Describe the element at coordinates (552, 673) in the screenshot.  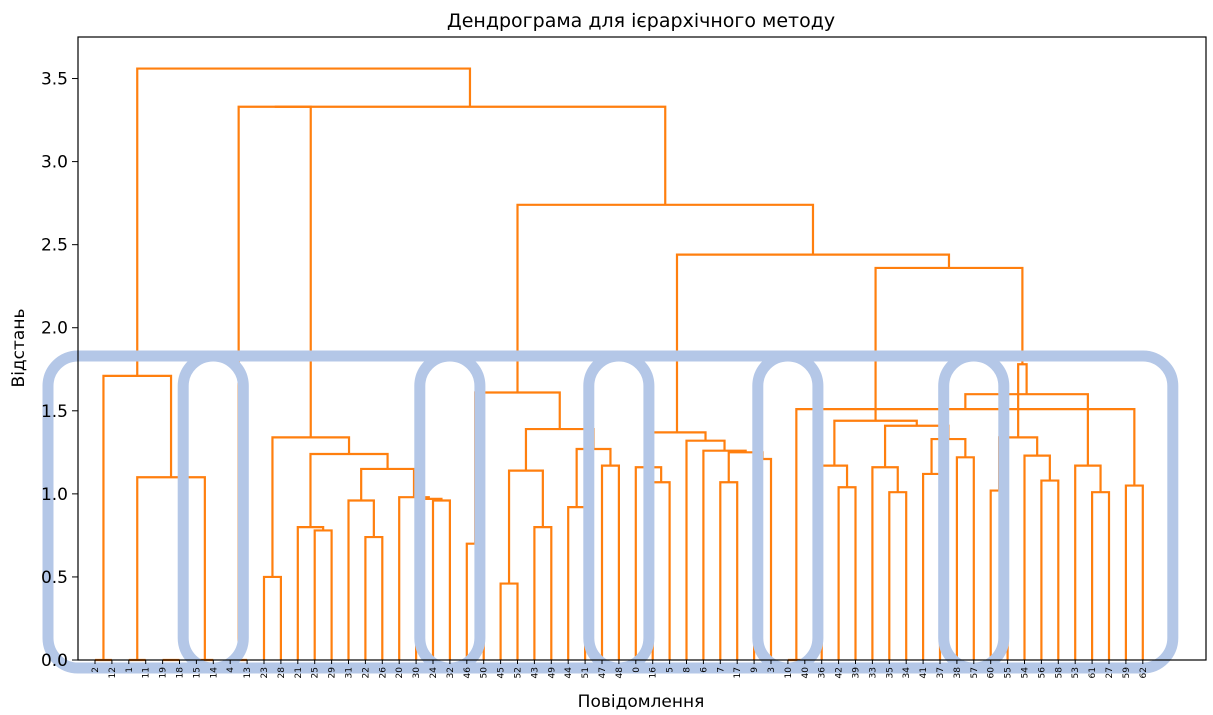
I see `leaf-label: 49` at that location.